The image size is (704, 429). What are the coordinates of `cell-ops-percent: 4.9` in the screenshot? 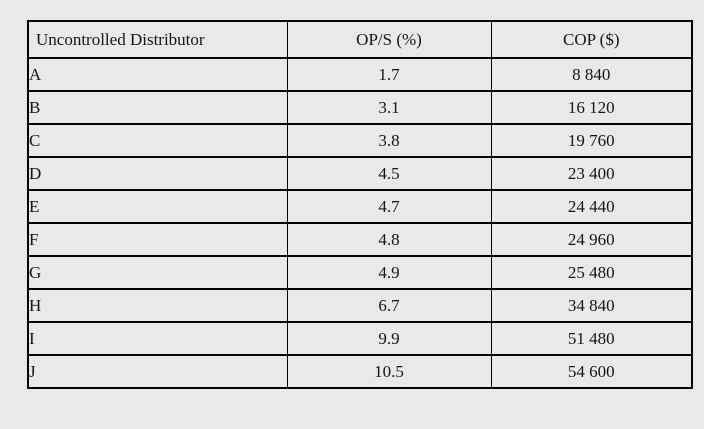 It's located at (389, 272).